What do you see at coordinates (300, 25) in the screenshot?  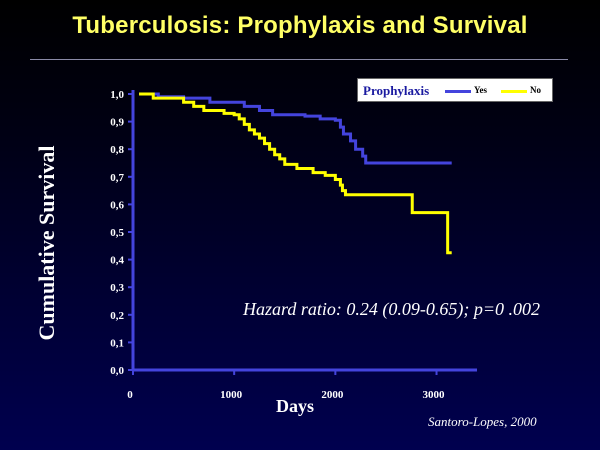 I see `slide-title: Tuberculosis: Prophylaxis and Survival` at bounding box center [300, 25].